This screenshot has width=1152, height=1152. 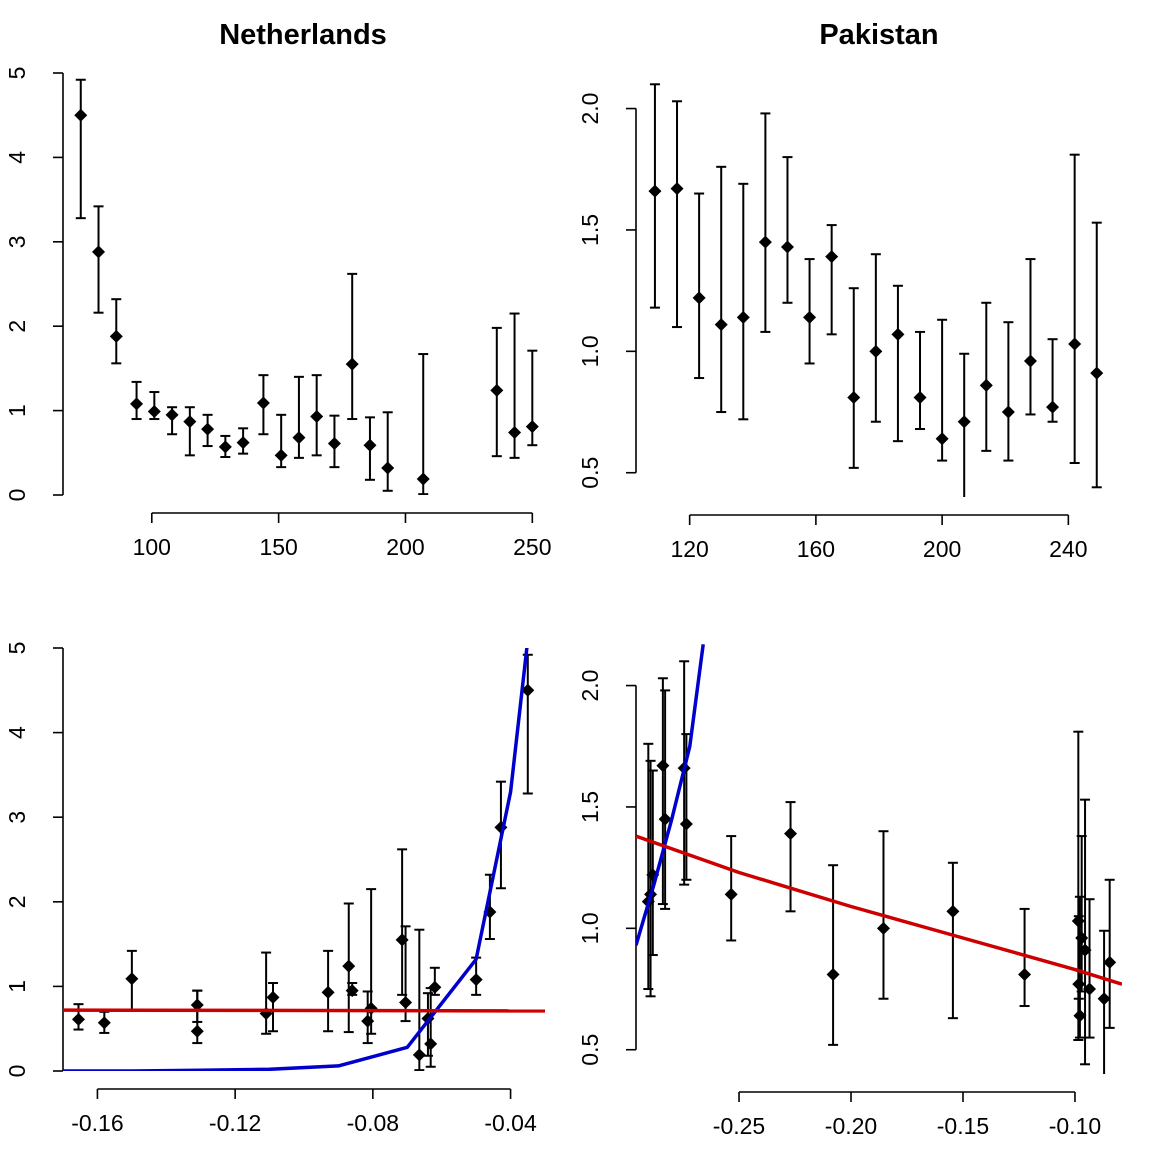 I want to click on blue-fit-line, so click(x=670, y=795).